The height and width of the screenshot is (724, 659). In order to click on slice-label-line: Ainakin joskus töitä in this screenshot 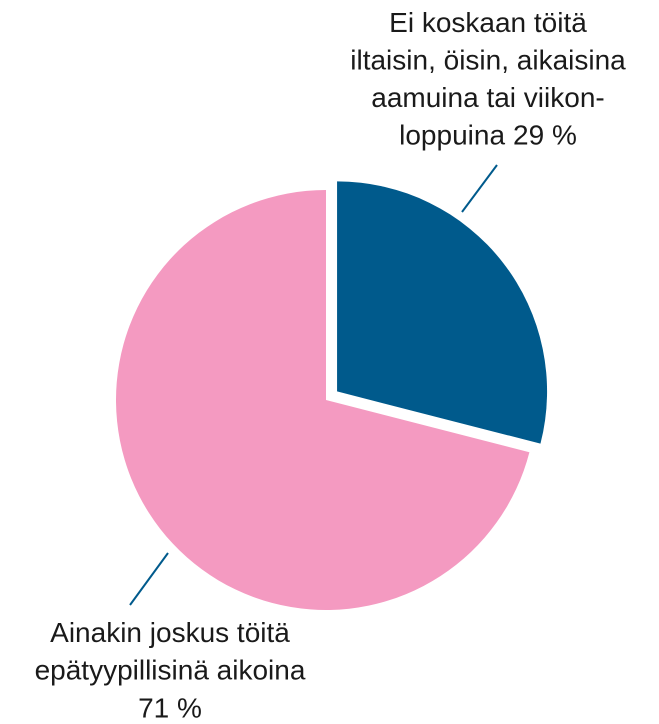, I will do `click(170, 632)`.